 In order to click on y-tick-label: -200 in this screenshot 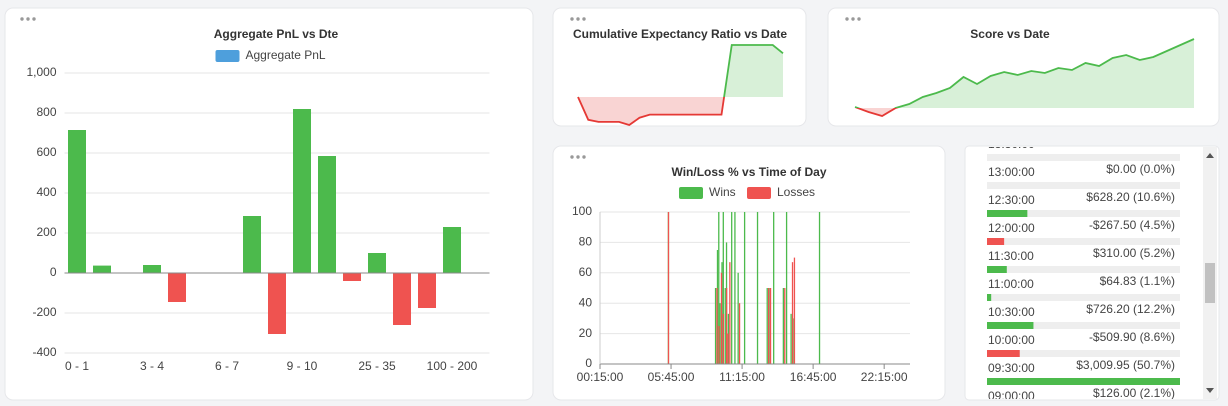, I will do `click(44, 312)`.